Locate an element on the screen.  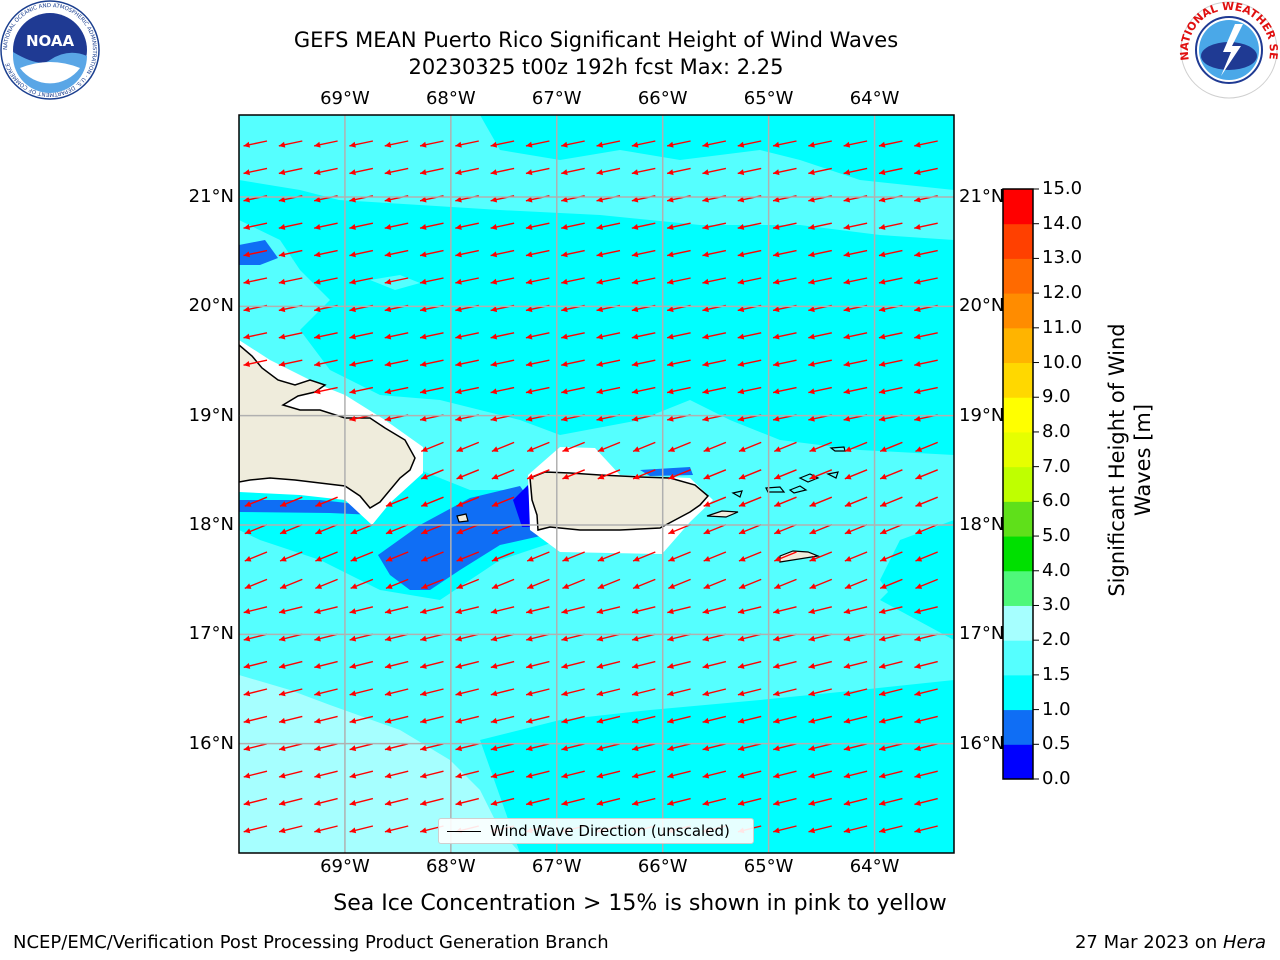
colorbar-segment is located at coordinates (1018, 415).